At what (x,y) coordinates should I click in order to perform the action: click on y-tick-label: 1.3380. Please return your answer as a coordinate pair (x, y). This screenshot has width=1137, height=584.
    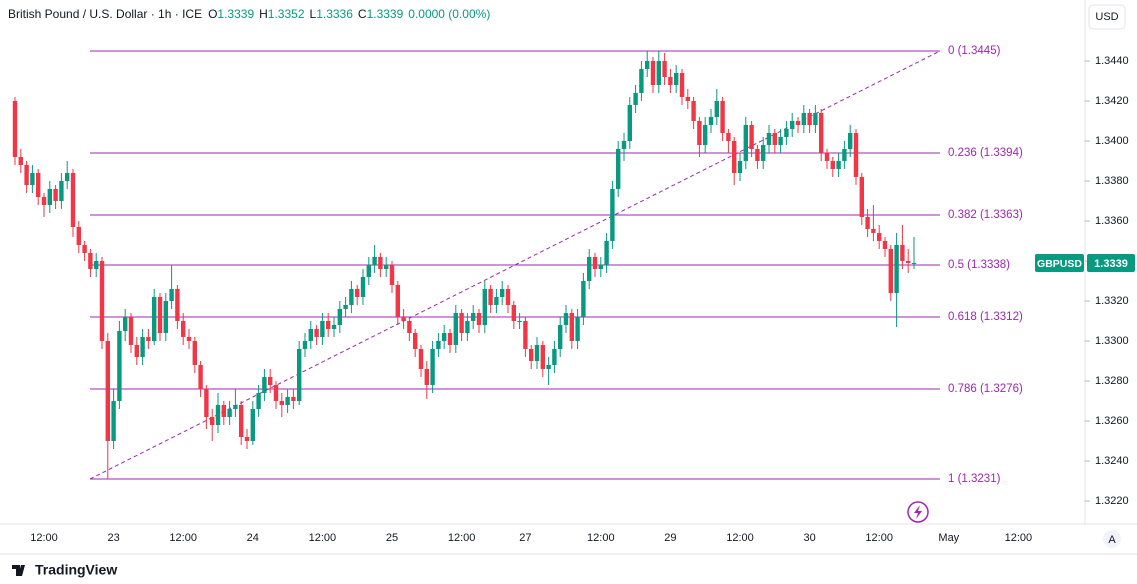
    Looking at the image, I should click on (1112, 181).